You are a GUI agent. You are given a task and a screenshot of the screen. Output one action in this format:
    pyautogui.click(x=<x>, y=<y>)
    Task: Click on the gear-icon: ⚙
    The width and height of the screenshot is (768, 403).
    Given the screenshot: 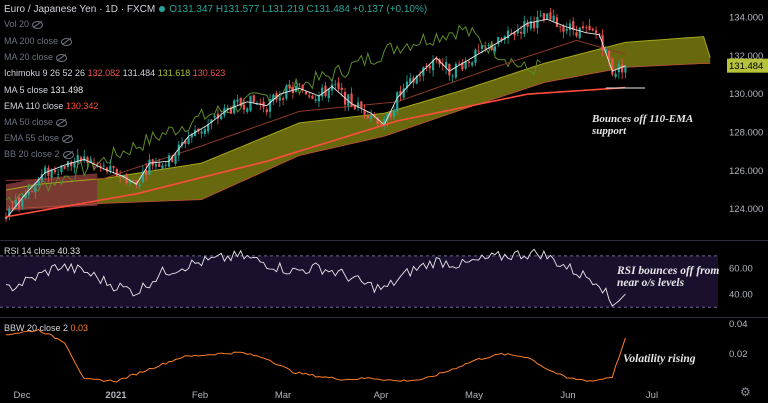 What is the action you would take?
    pyautogui.click(x=745, y=392)
    